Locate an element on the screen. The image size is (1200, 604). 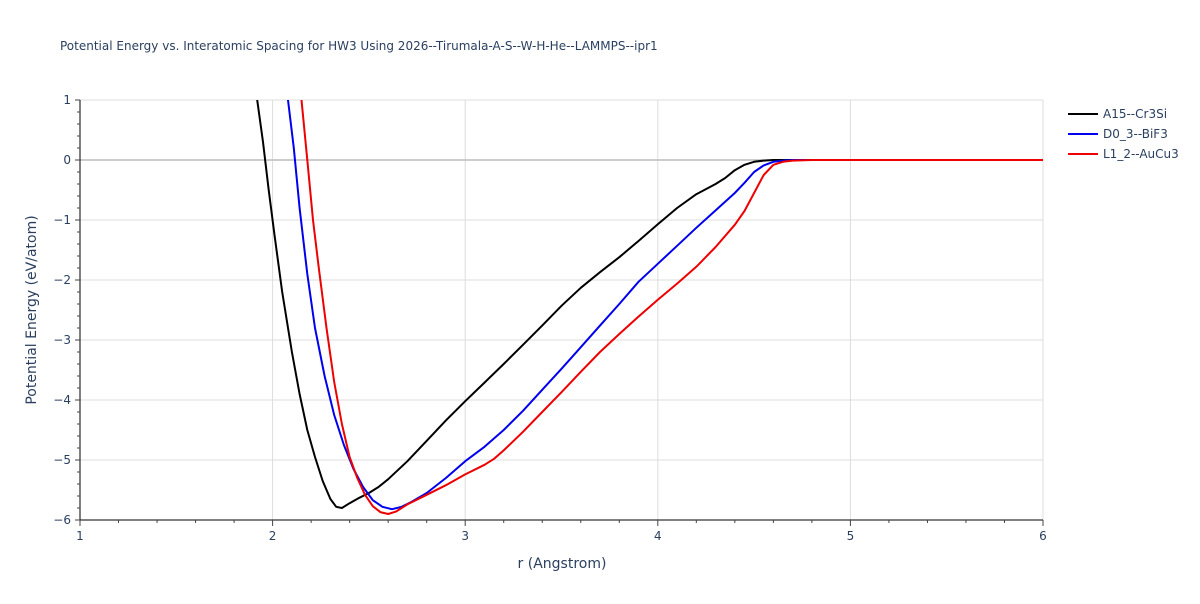
legend: A15--Cr3Si D0_3--BiF3 L1_2--AuCu3 is located at coordinates (1123, 134).